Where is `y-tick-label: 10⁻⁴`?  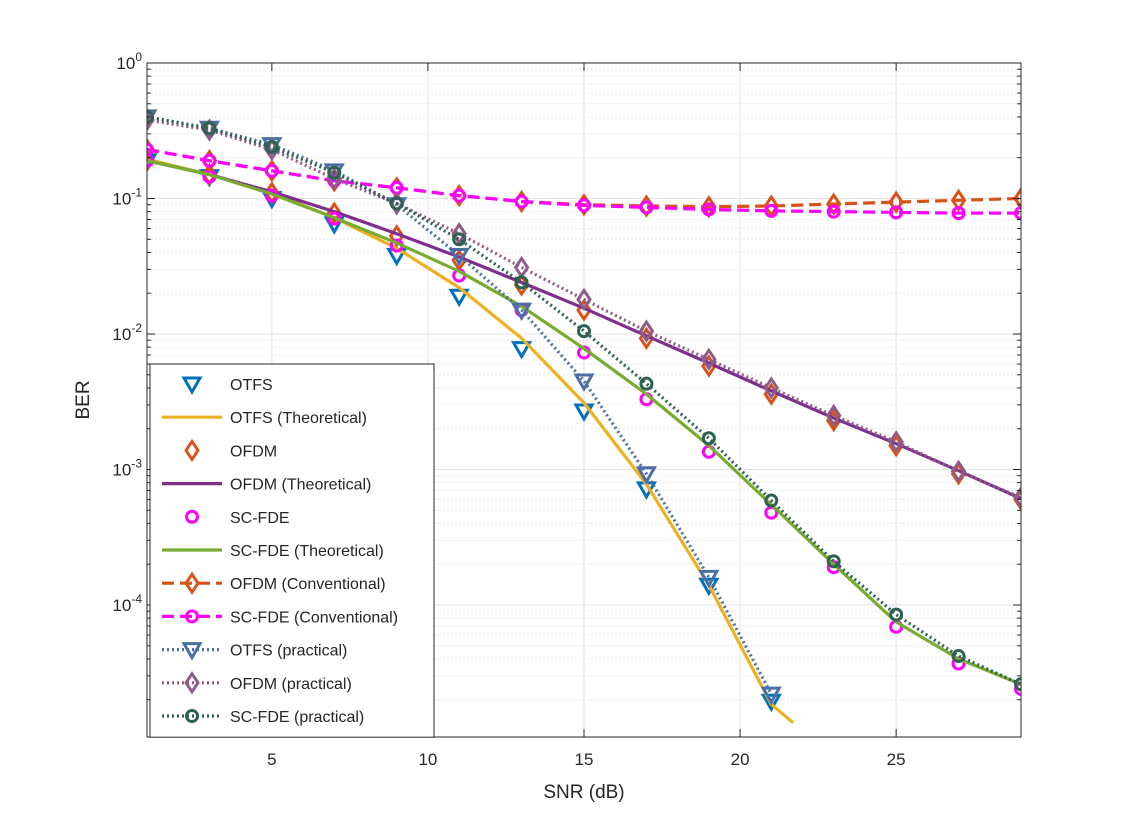 y-tick-label: 10⁻⁴ is located at coordinates (127, 603).